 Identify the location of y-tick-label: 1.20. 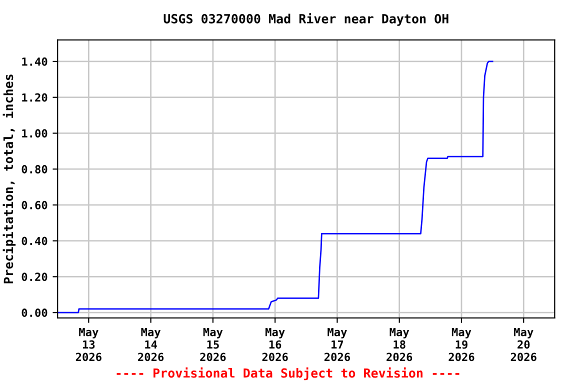
(35, 97).